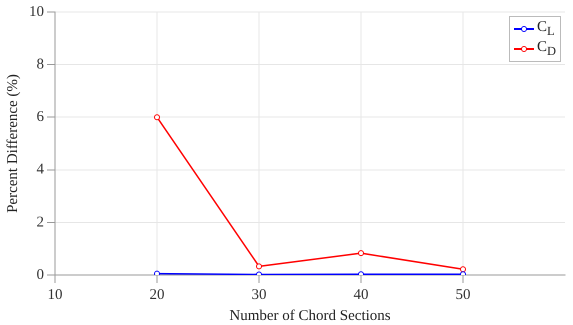  Describe the element at coordinates (40, 170) in the screenshot. I see `y-tick-label: 4` at that location.